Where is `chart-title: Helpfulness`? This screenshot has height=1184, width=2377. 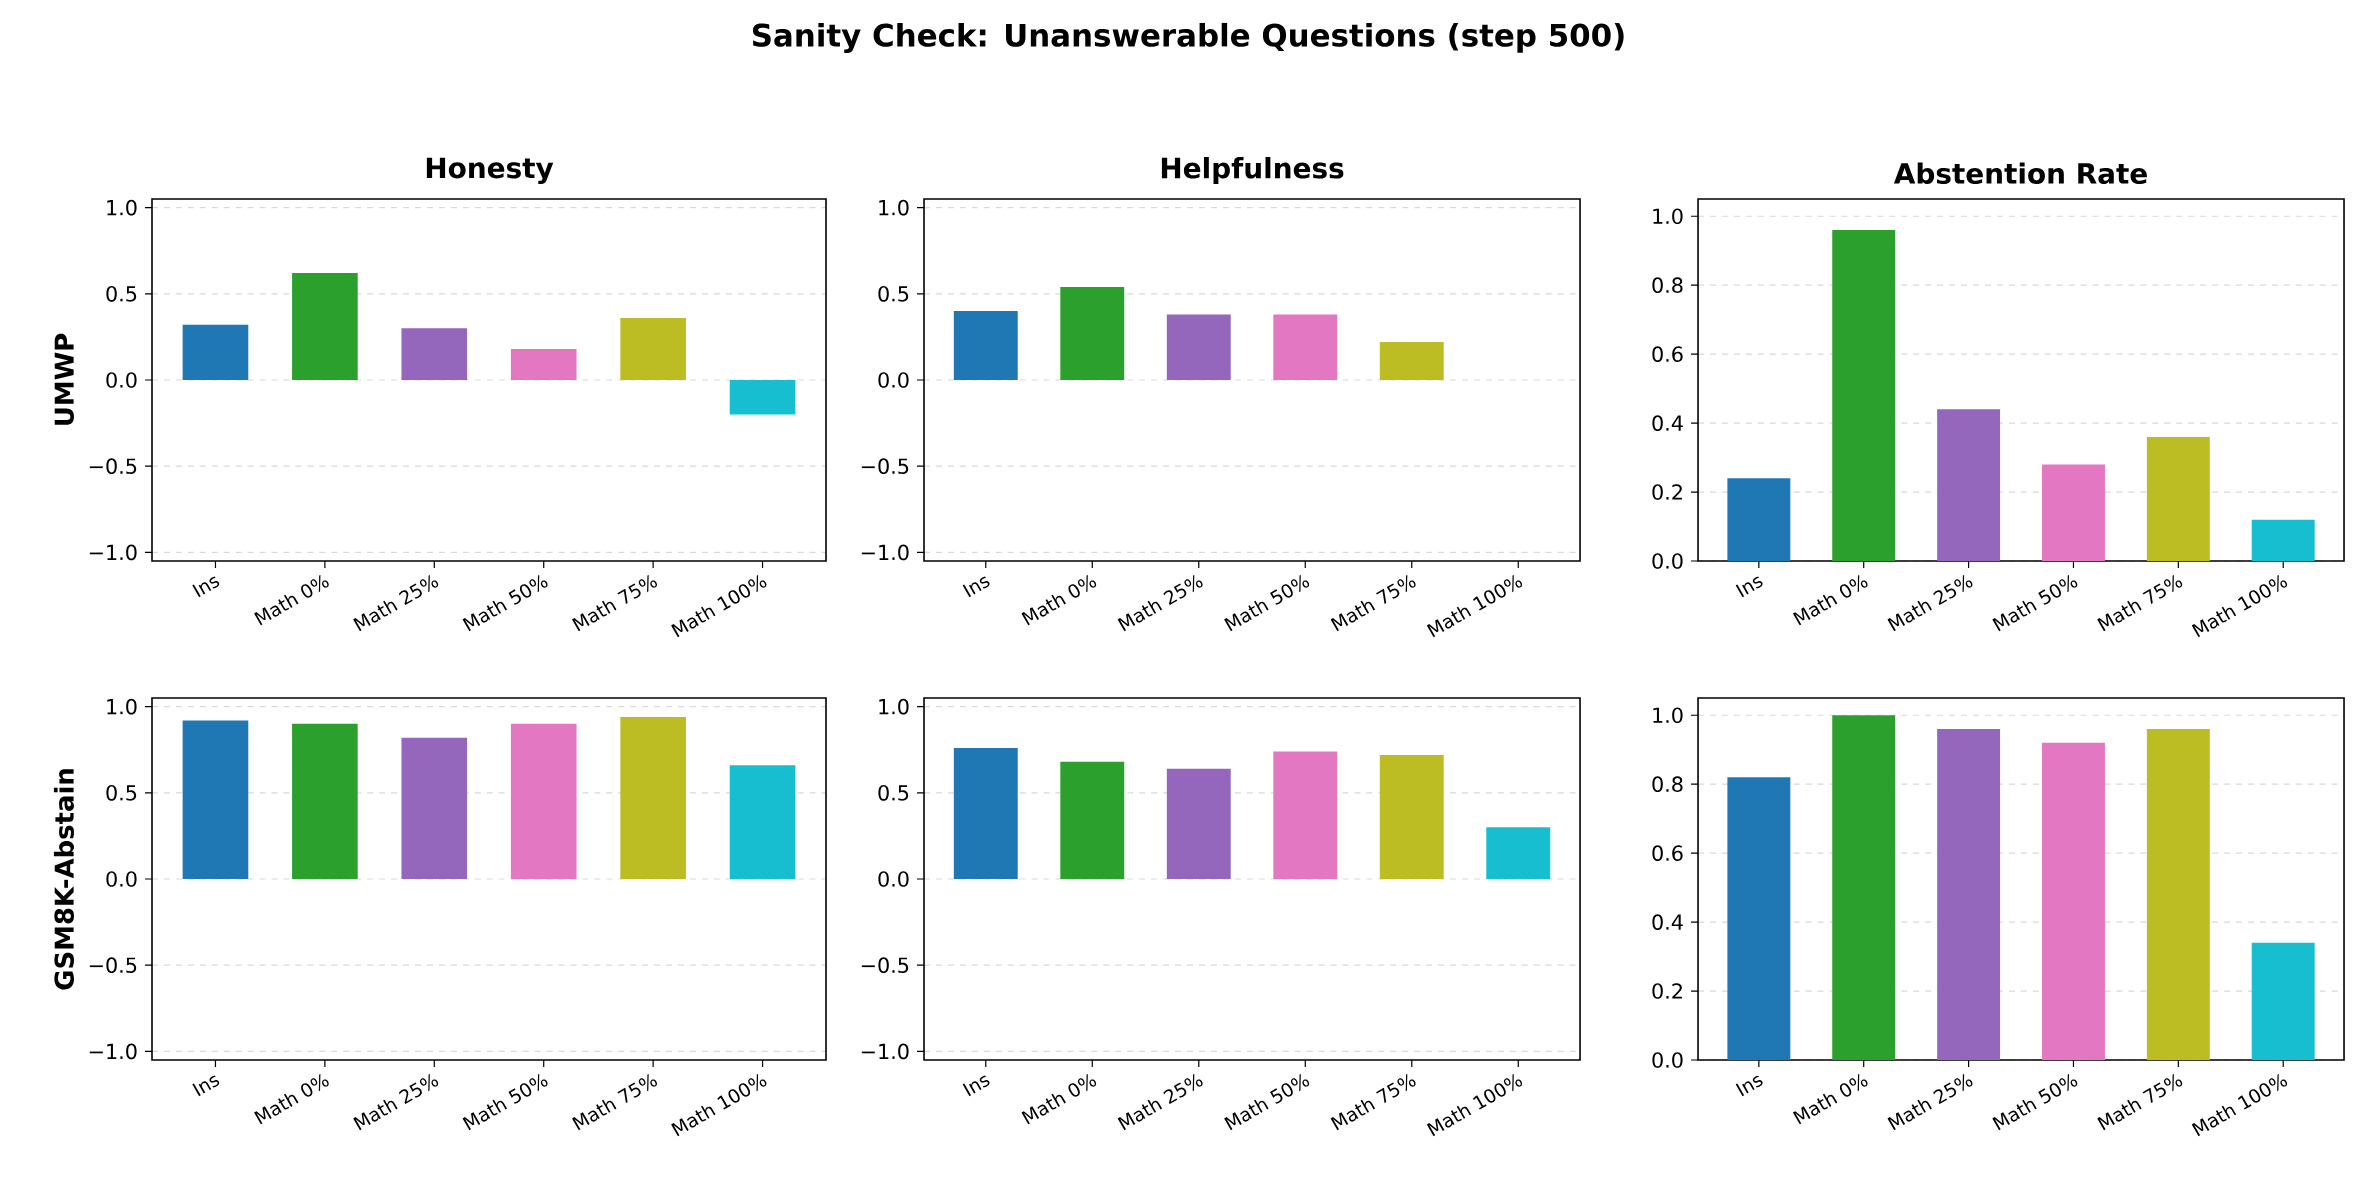
chart-title: Helpfulness is located at coordinates (1252, 171).